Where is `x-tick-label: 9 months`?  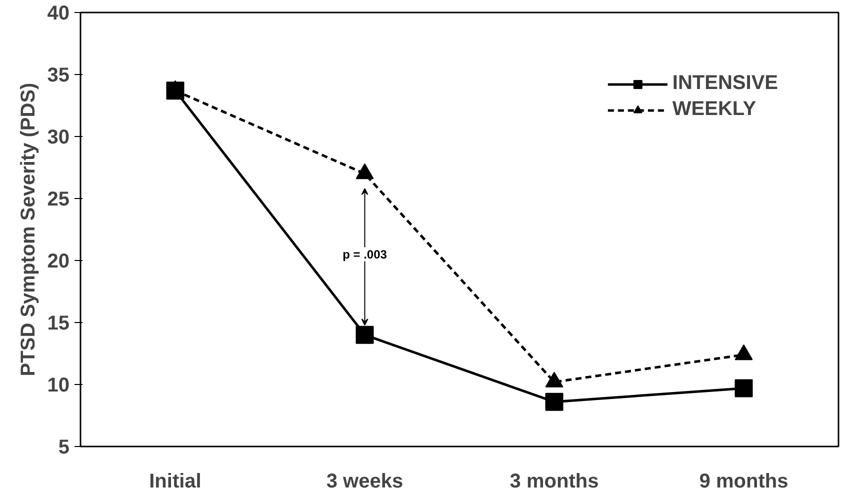 x-tick-label: 9 months is located at coordinates (743, 481).